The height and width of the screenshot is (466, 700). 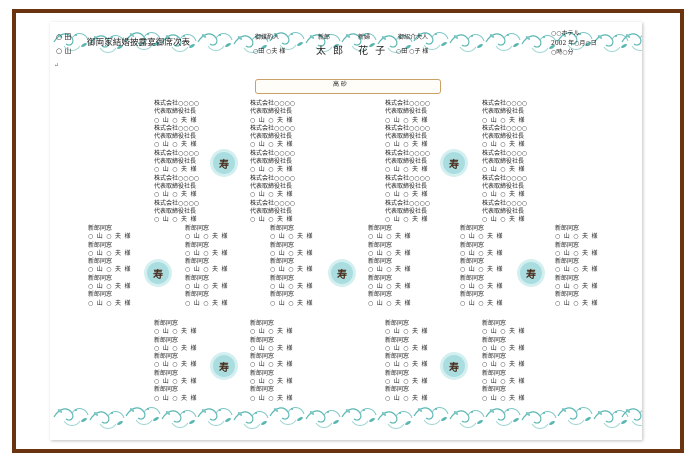 I want to click on high-seat-label: 高 砂, so click(x=340, y=84).